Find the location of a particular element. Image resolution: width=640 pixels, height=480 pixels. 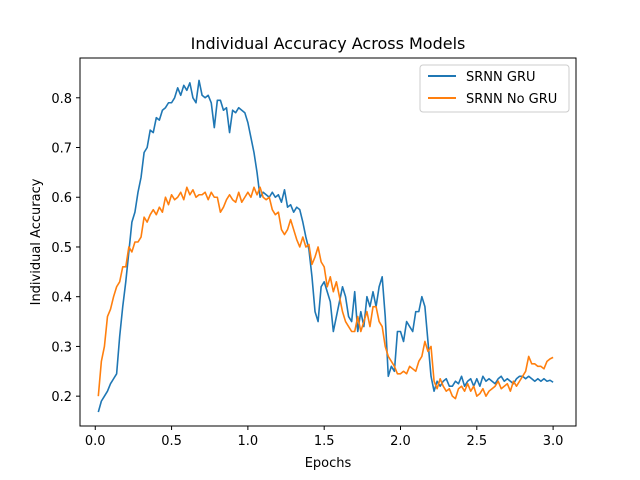

y-tick-label: 0.3 is located at coordinates (61, 347).